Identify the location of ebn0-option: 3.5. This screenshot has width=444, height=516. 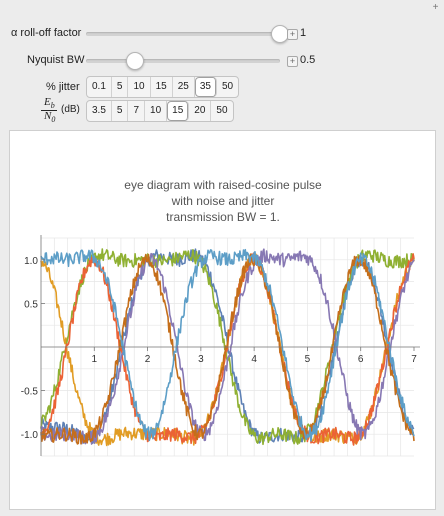
(99, 111).